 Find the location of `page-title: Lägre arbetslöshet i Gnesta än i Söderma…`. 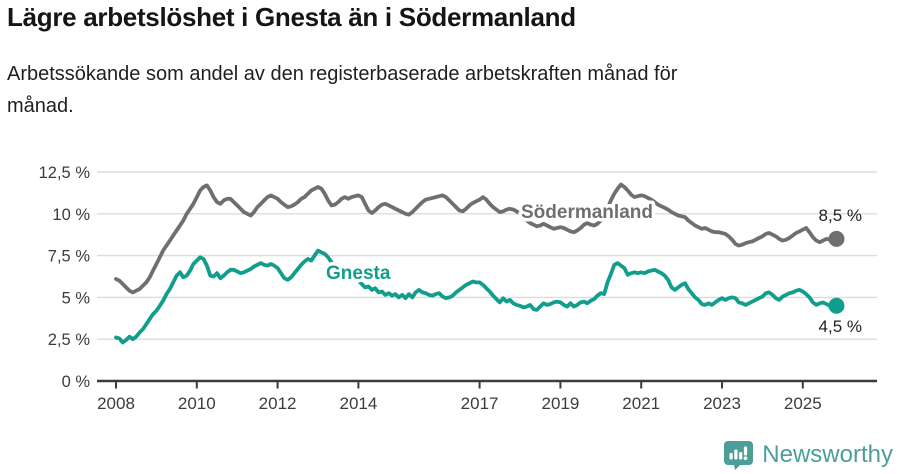

page-title: Lägre arbetslöshet i Gnesta än i Söderma… is located at coordinates (291, 17).